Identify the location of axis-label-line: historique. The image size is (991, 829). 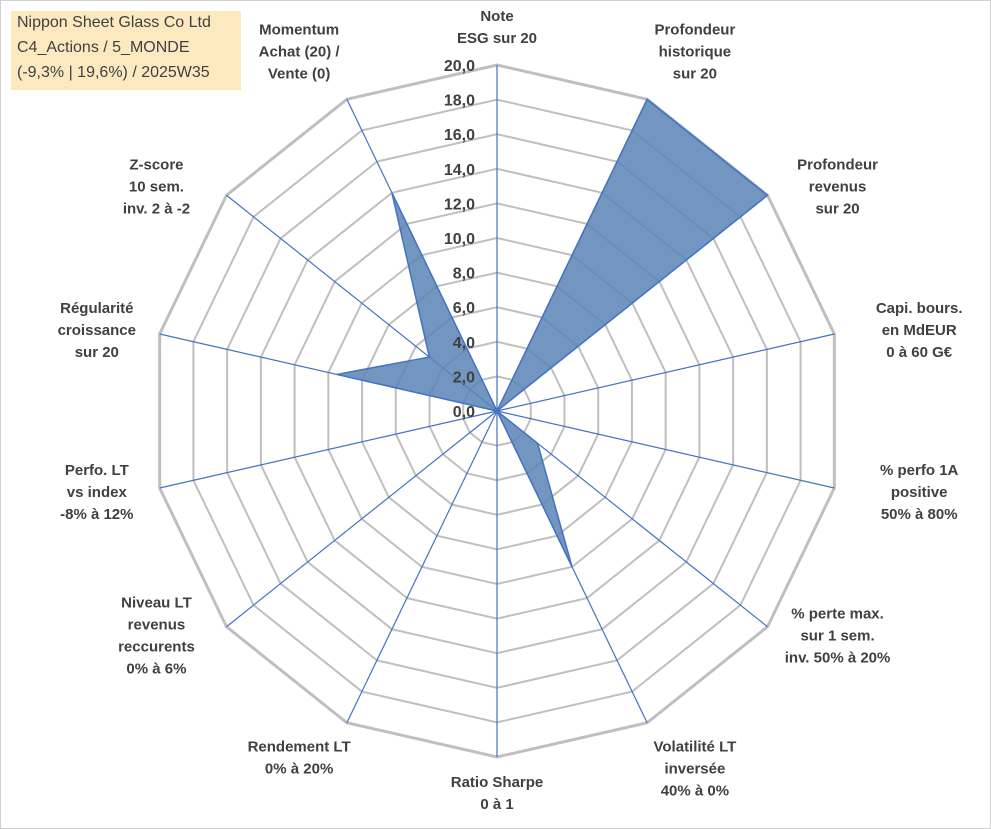
(695, 52).